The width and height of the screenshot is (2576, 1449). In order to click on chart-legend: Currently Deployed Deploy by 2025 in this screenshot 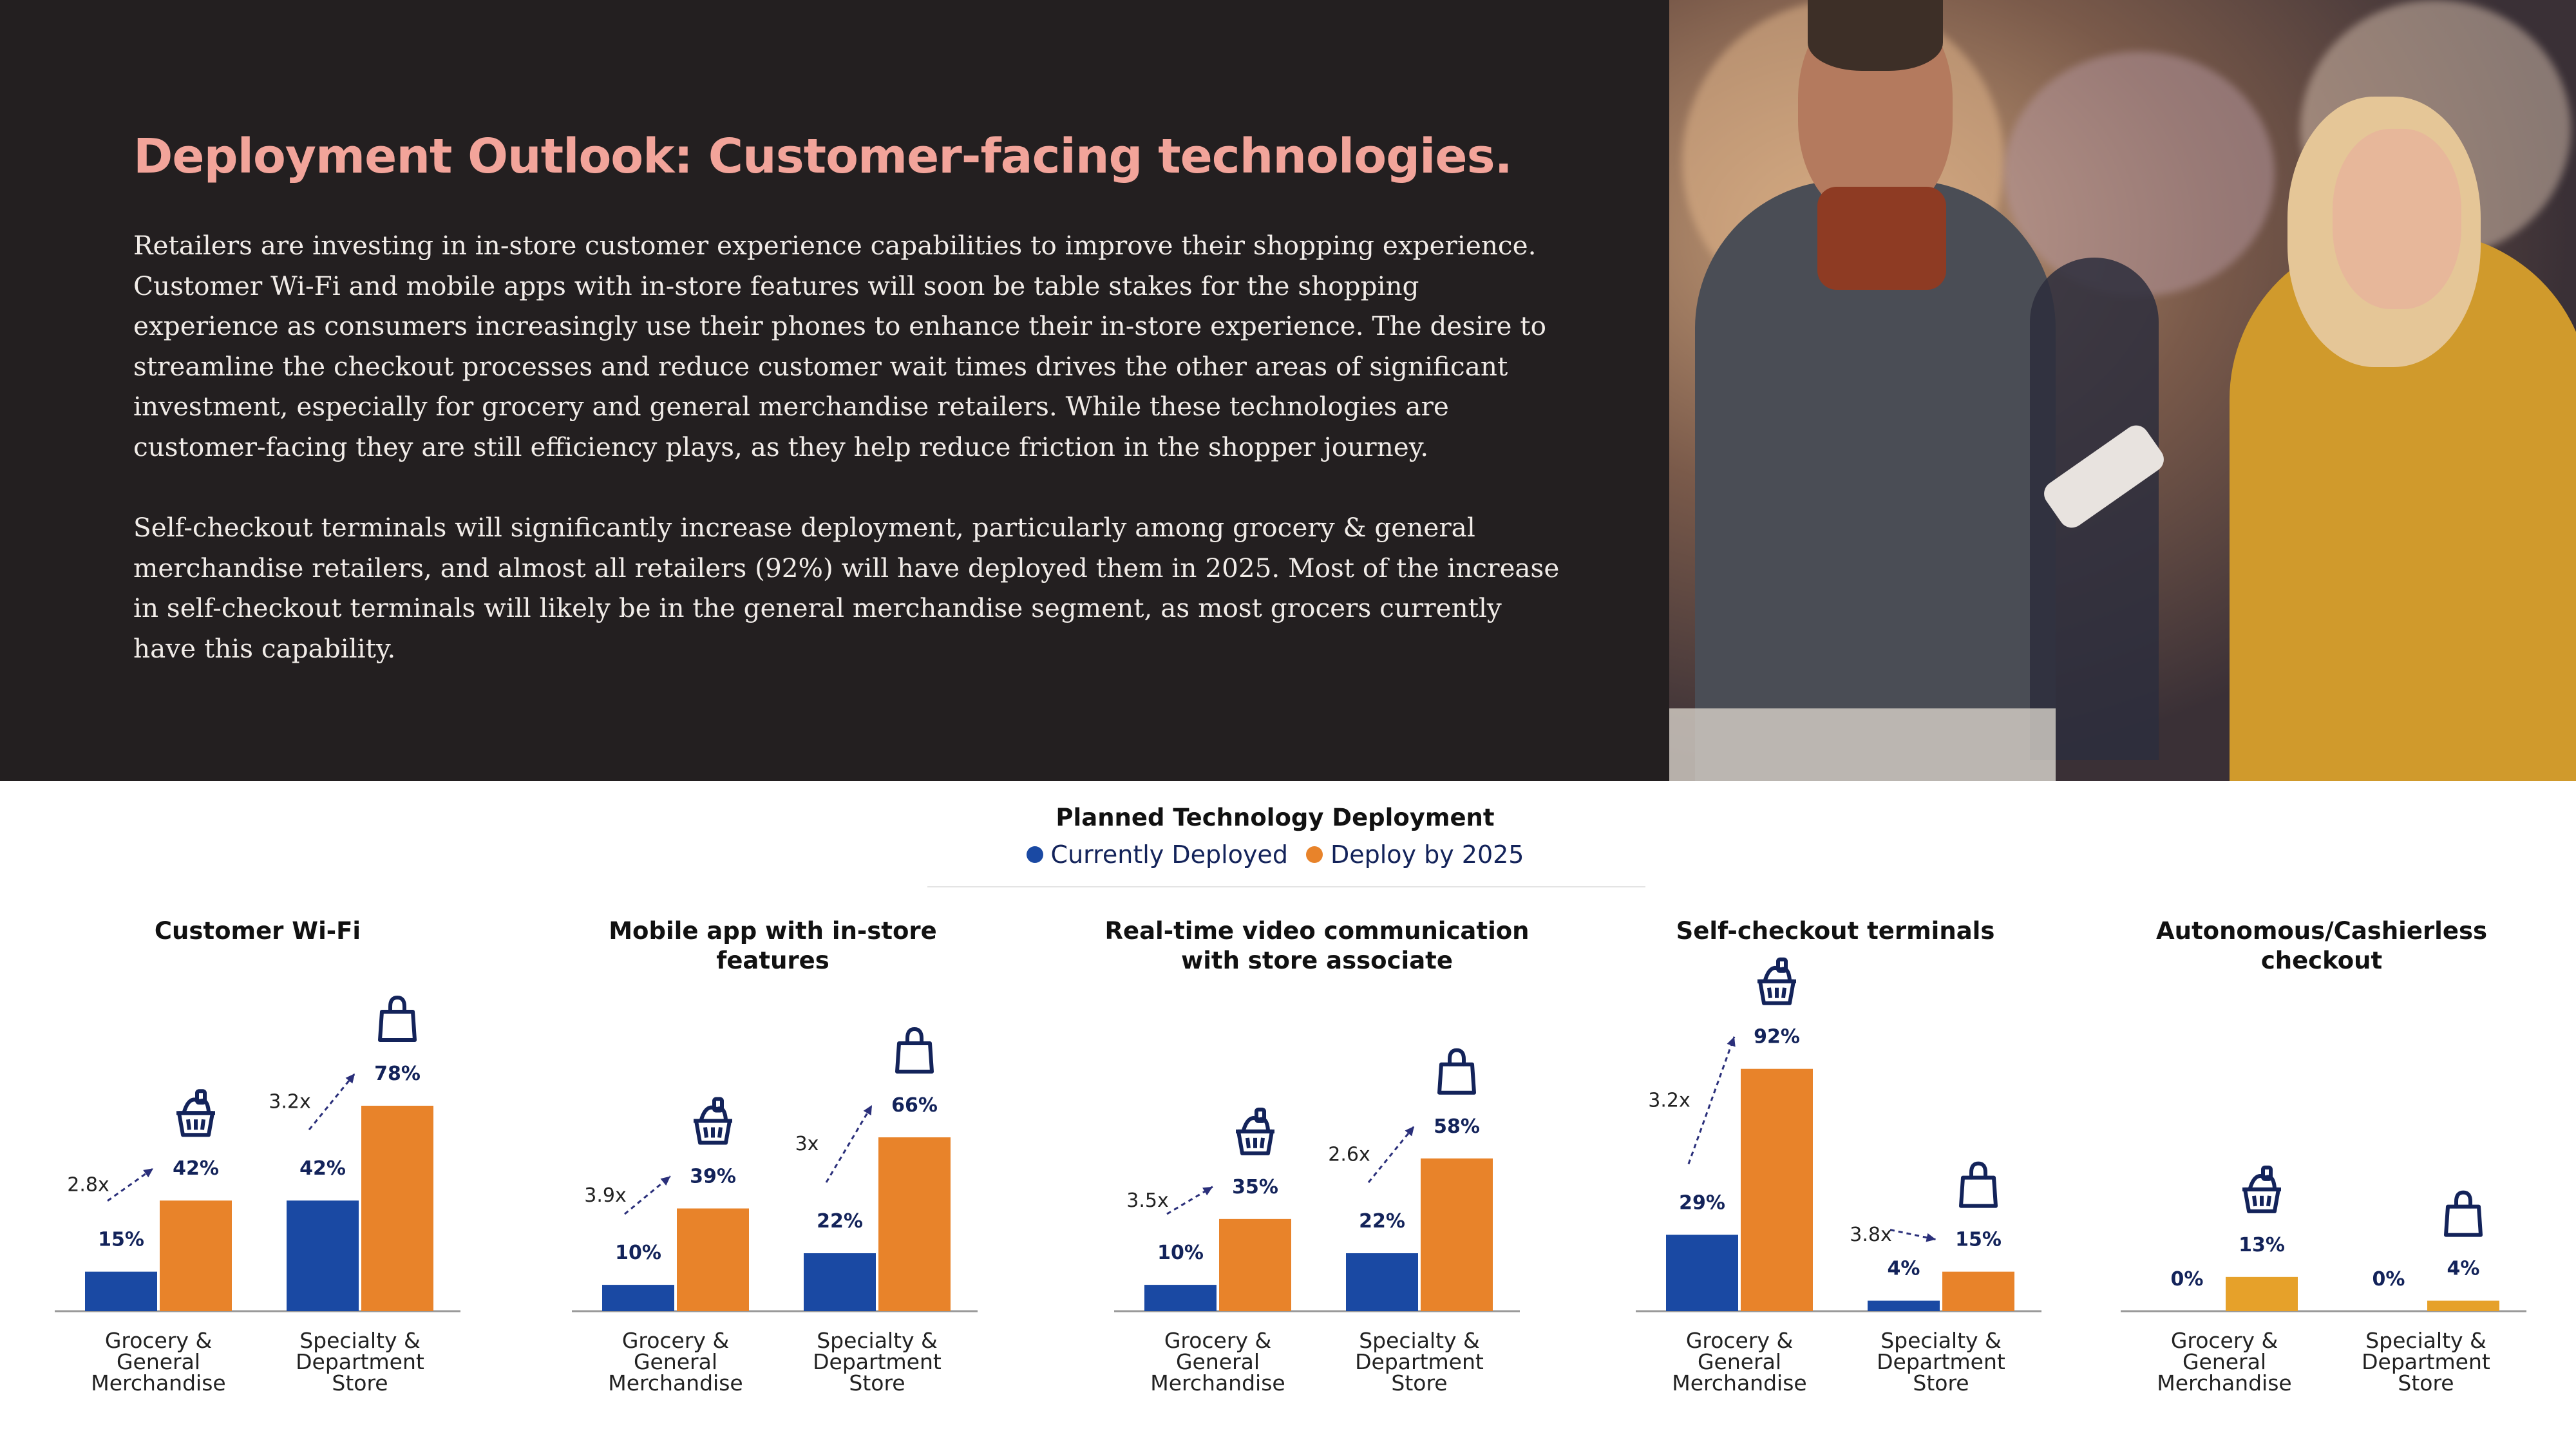, I will do `click(1275, 854)`.